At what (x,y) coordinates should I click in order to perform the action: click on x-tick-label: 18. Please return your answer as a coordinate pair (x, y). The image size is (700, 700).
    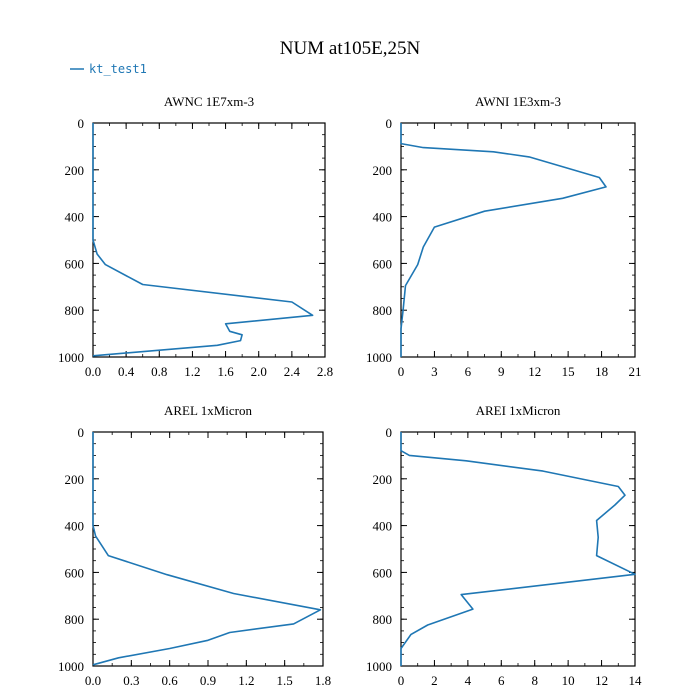
    Looking at the image, I should click on (601, 371).